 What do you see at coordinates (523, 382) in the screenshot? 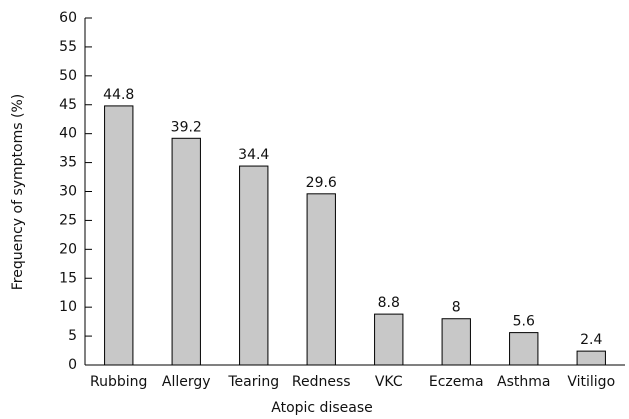
I see `x-tick-label: Asthma` at bounding box center [523, 382].